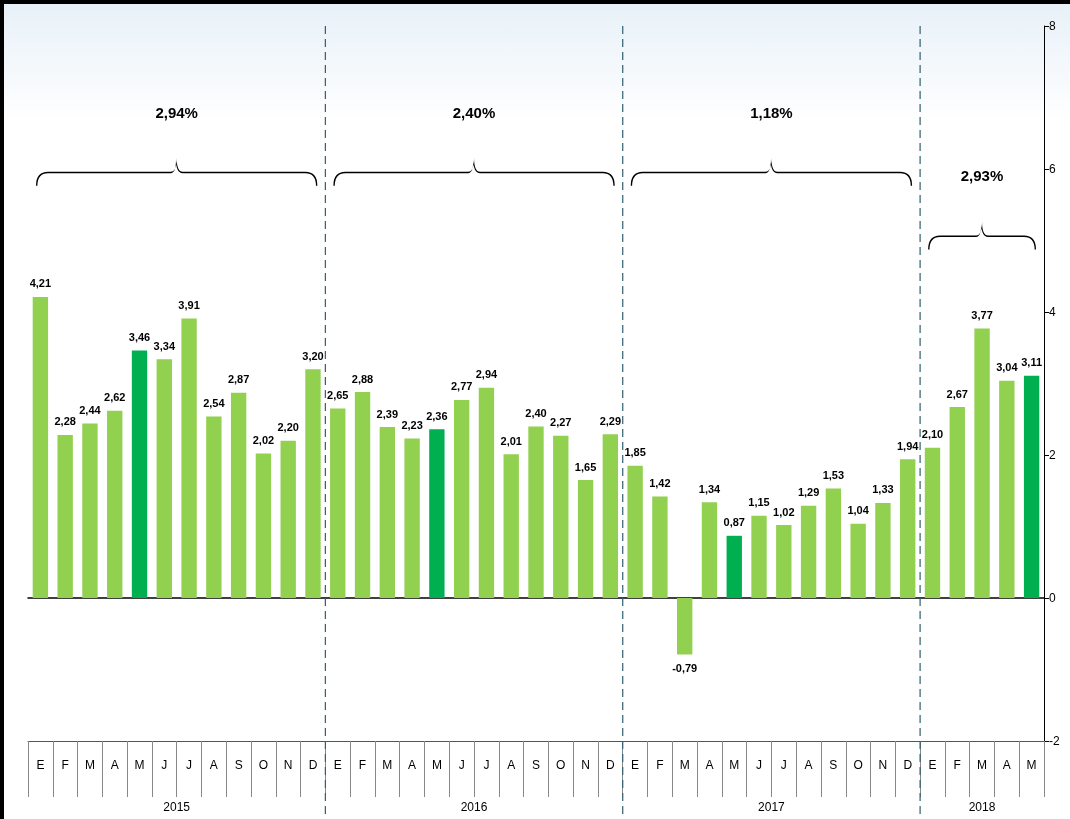 Image resolution: width=1070 pixels, height=819 pixels. Describe the element at coordinates (883, 489) in the screenshot. I see `data-label: 1,33` at that location.